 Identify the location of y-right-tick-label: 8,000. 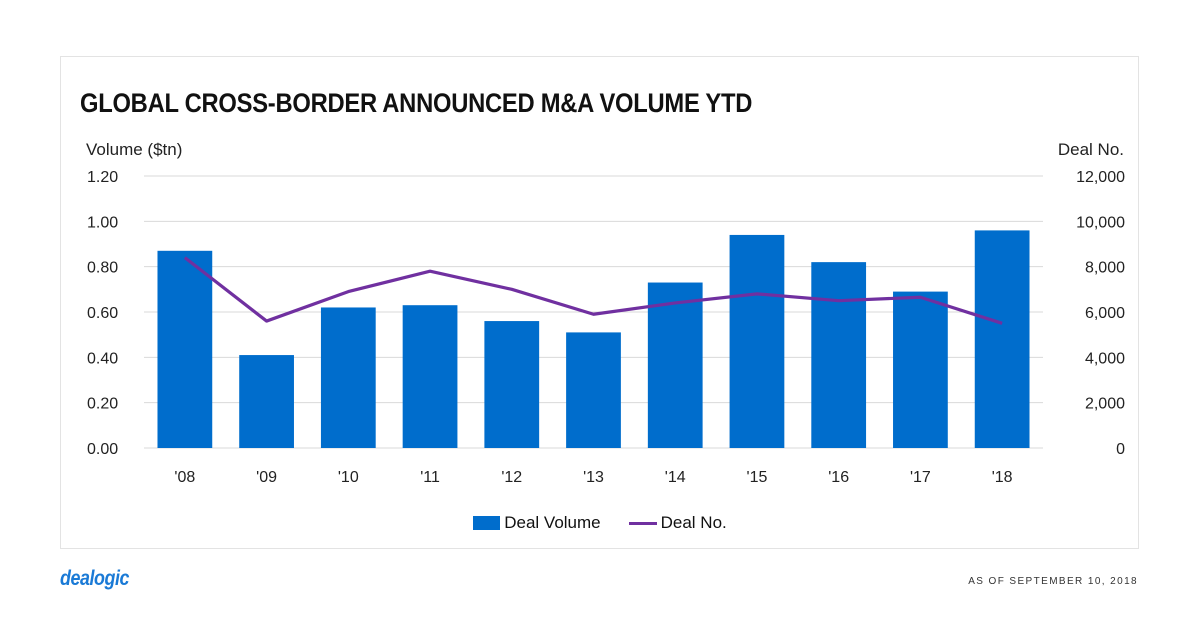
(1105, 268).